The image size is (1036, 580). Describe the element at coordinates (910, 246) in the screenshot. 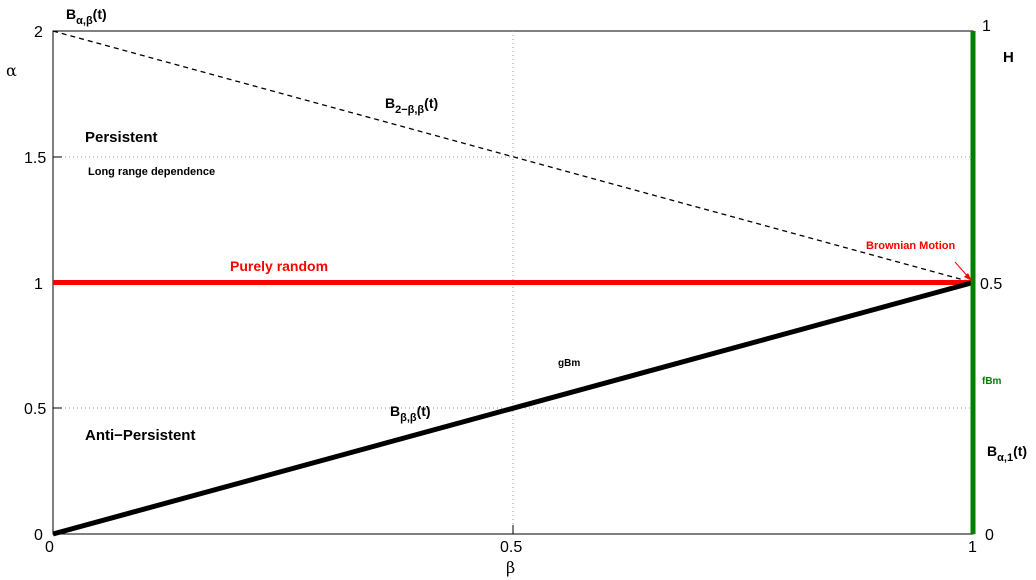

I see `label-brownian-motion: Brownian Motion` at that location.